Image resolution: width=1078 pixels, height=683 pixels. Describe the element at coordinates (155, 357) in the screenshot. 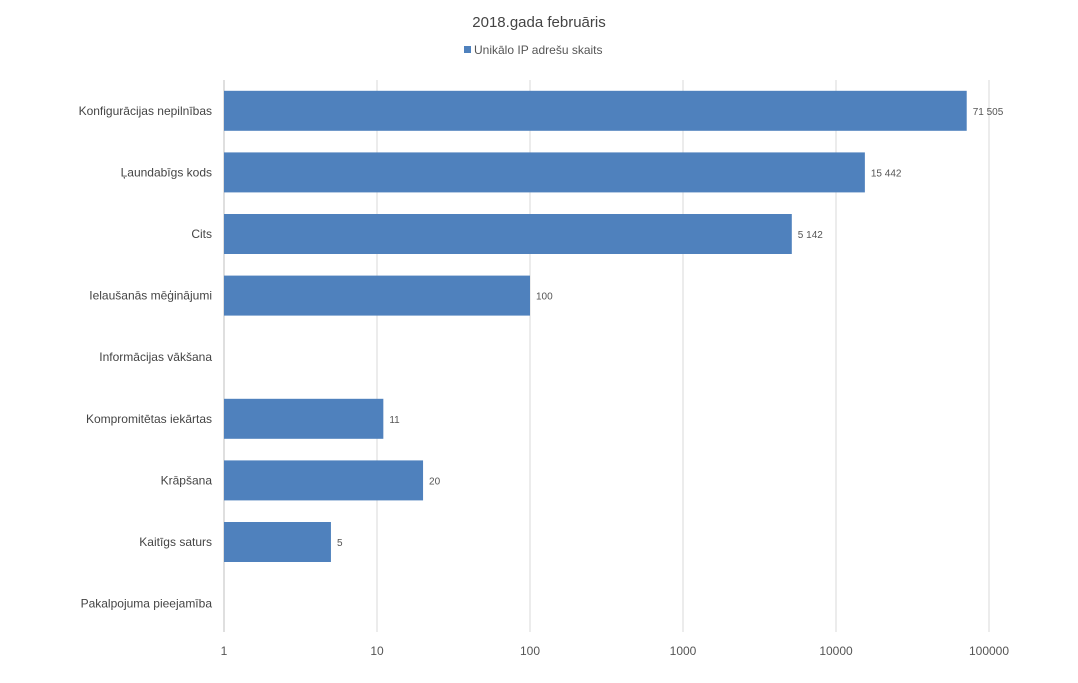

I see `category-label: Informācijas vākšana` at that location.